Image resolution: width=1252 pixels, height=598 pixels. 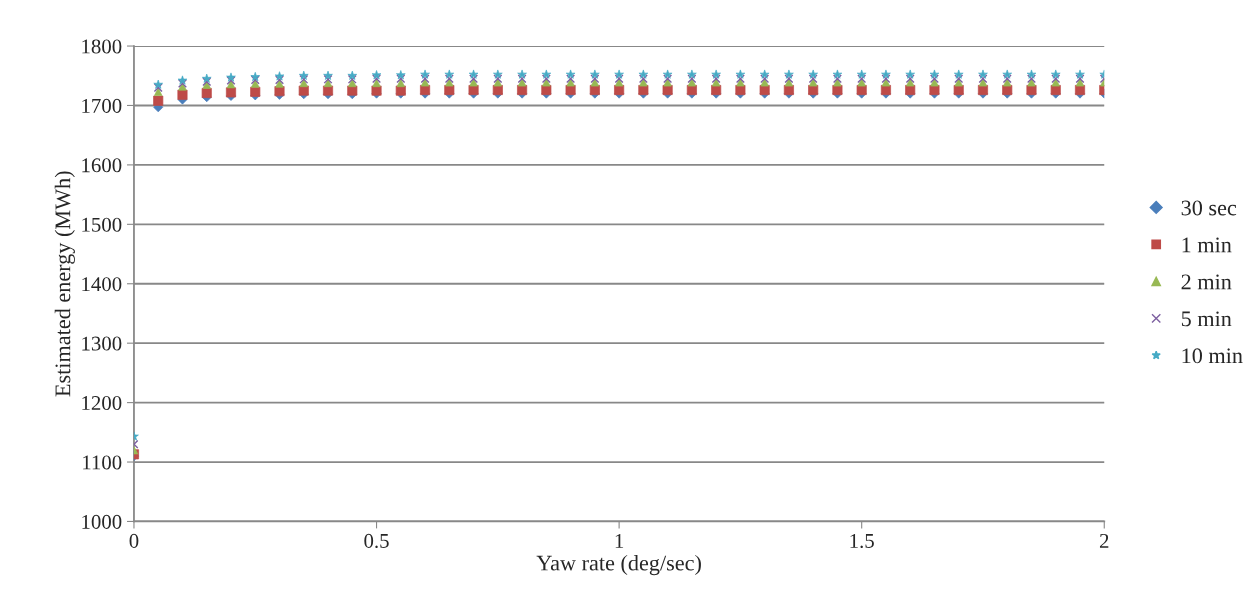 I want to click on y-tick-label: 1600, so click(x=102, y=165).